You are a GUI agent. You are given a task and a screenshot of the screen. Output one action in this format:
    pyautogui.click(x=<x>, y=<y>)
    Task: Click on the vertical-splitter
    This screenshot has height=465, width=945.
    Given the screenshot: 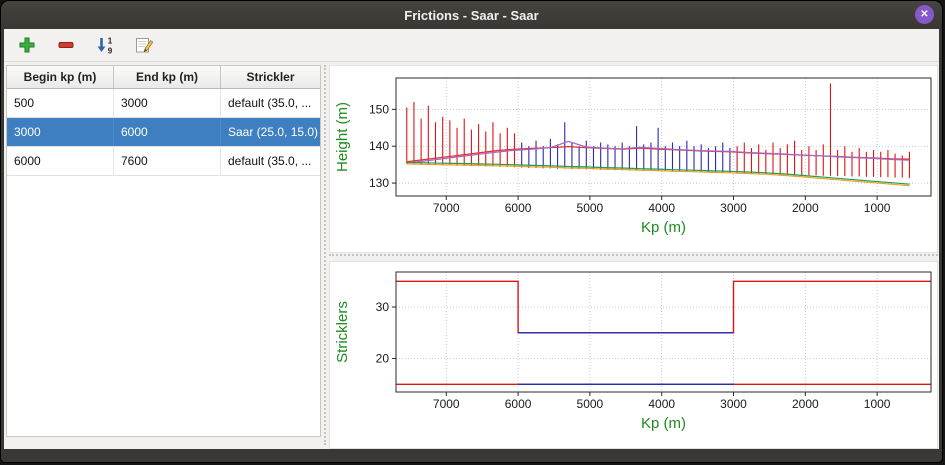 What is the action you would take?
    pyautogui.click(x=325, y=255)
    